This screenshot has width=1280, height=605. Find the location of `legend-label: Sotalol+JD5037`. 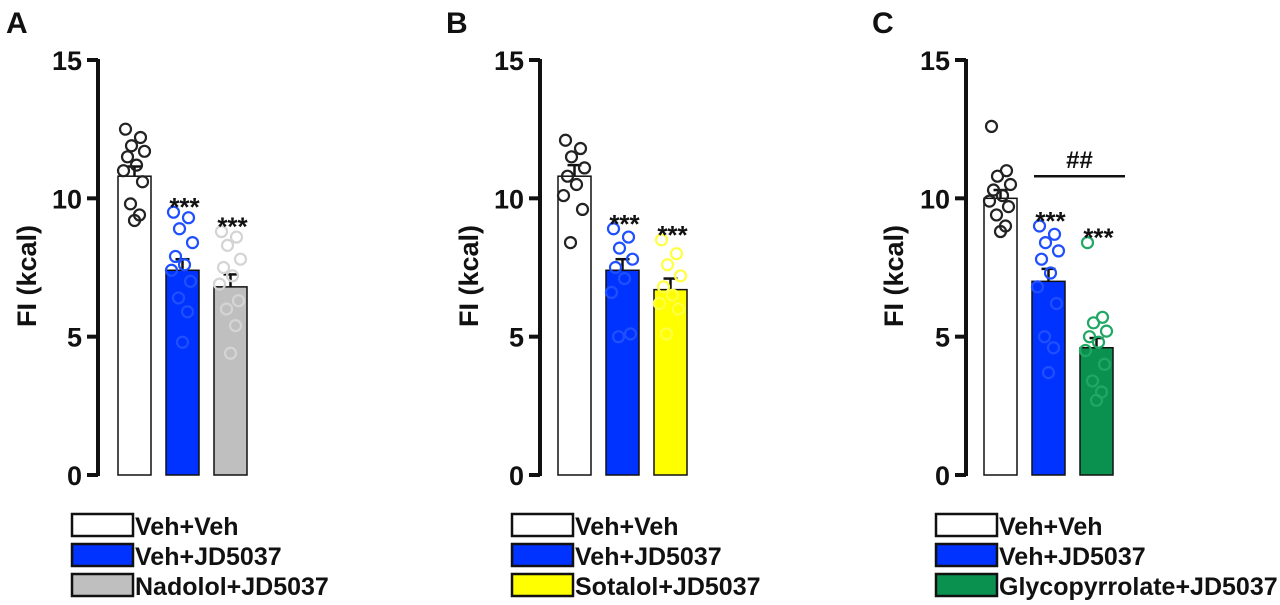

legend-label: Sotalol+JD5037 is located at coordinates (668, 587).